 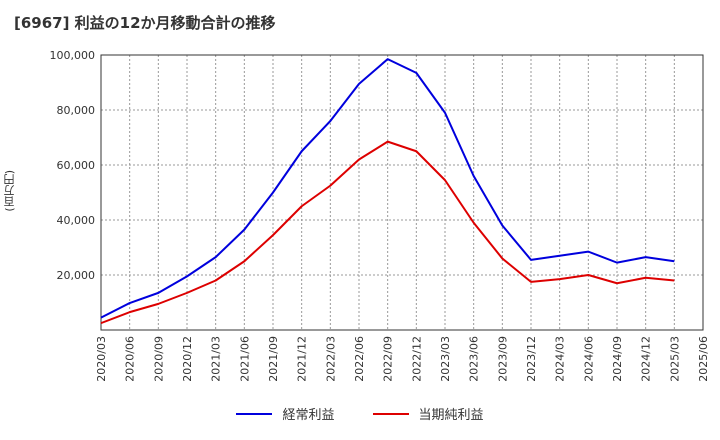 I want to click on y-tick-label: 40,000, so click(x=76, y=220).